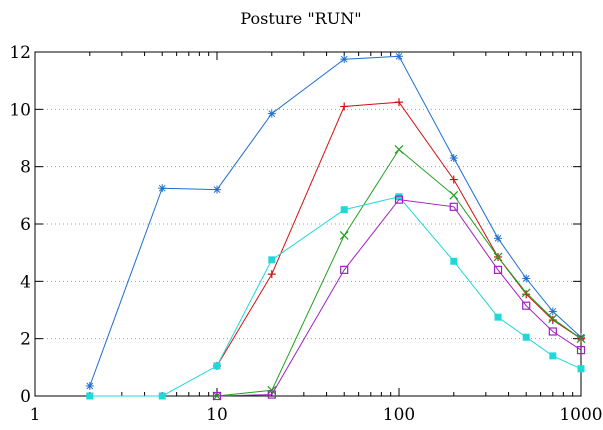  Describe the element at coordinates (580, 415) in the screenshot. I see `x-tick-label: 1000` at that location.